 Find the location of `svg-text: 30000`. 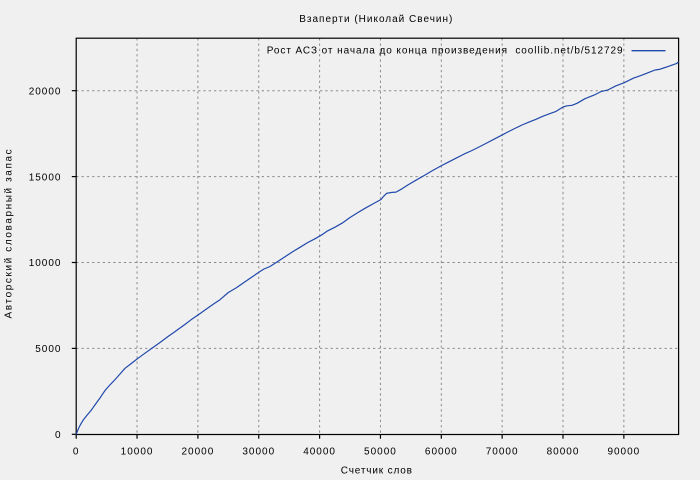

svg-text: 30000 is located at coordinates (258, 451).